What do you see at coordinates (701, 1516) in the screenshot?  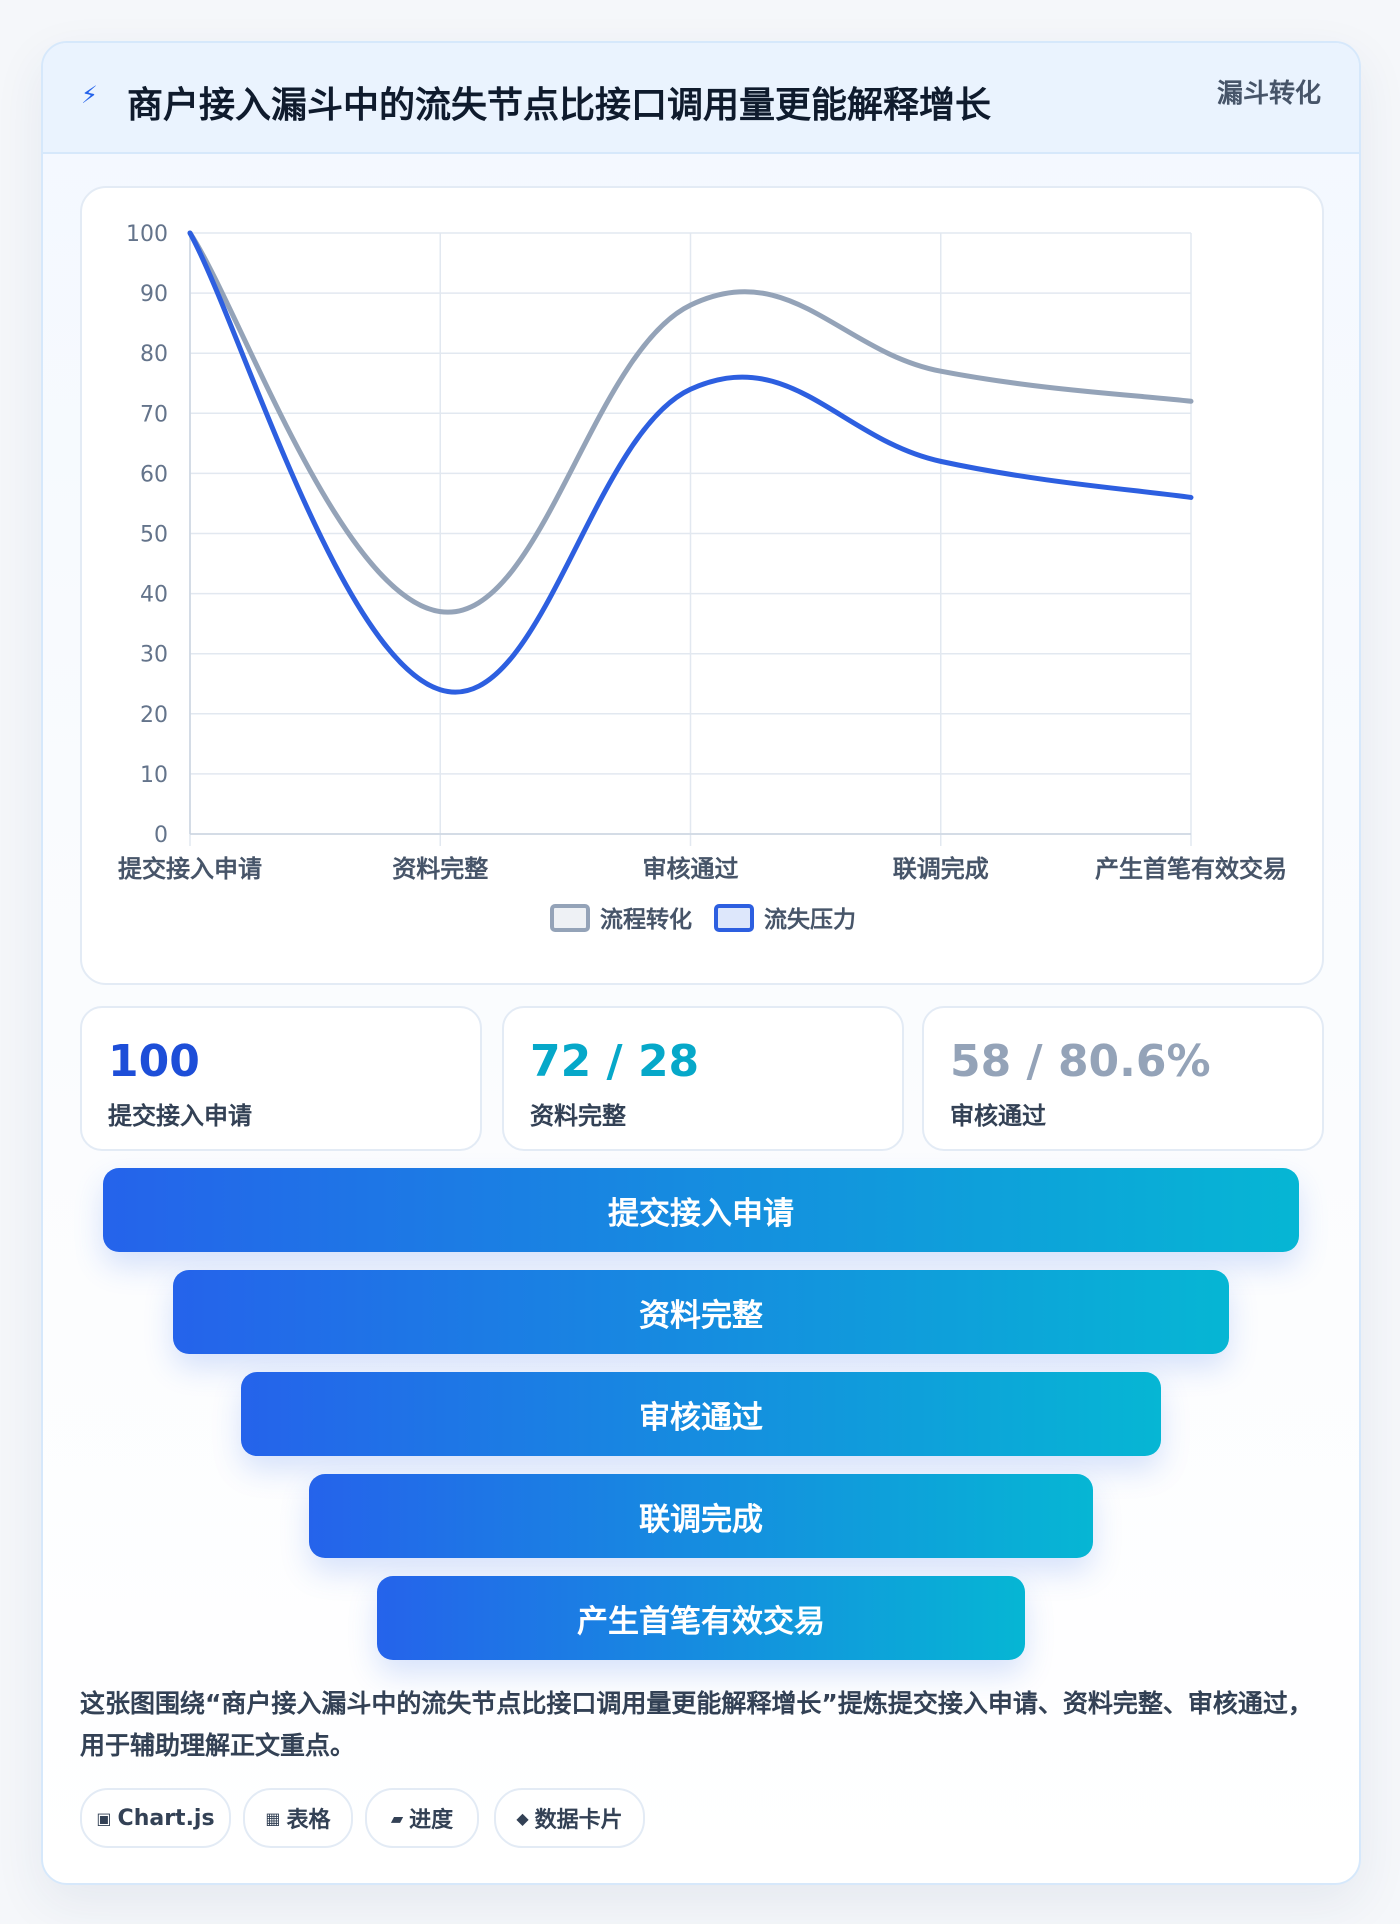 I see `funnel-stage-4: 联调完成` at bounding box center [701, 1516].